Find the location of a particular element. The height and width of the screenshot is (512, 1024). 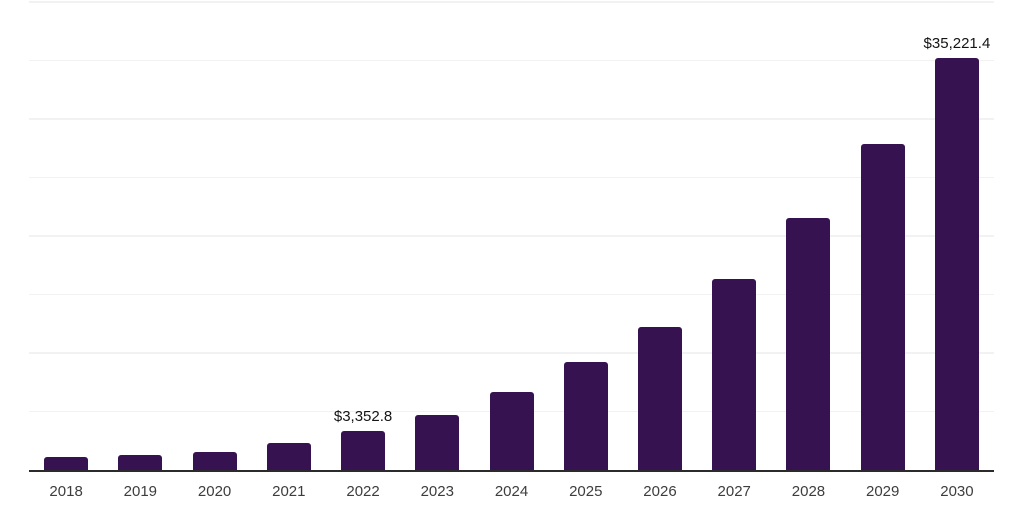

bar-2022 is located at coordinates (363, 450).